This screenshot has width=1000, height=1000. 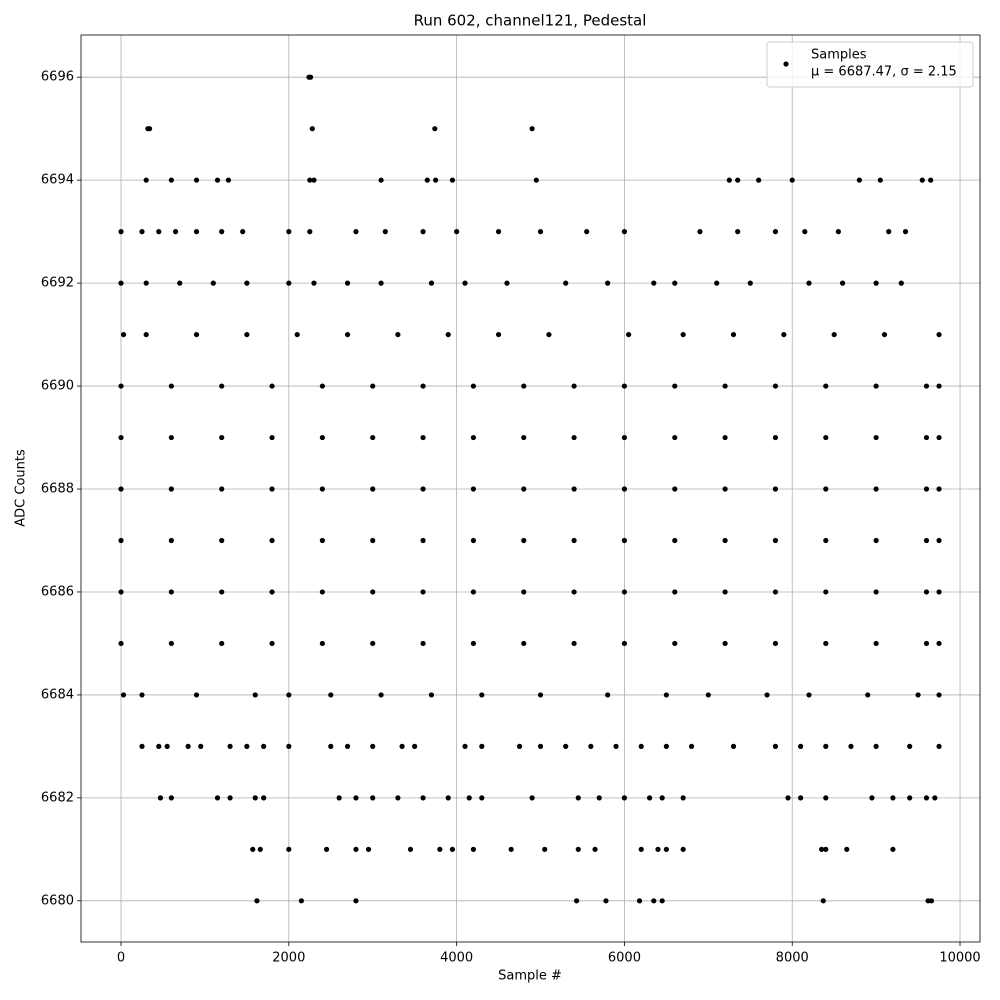 I want to click on x-tick-label: 8000, so click(x=792, y=958).